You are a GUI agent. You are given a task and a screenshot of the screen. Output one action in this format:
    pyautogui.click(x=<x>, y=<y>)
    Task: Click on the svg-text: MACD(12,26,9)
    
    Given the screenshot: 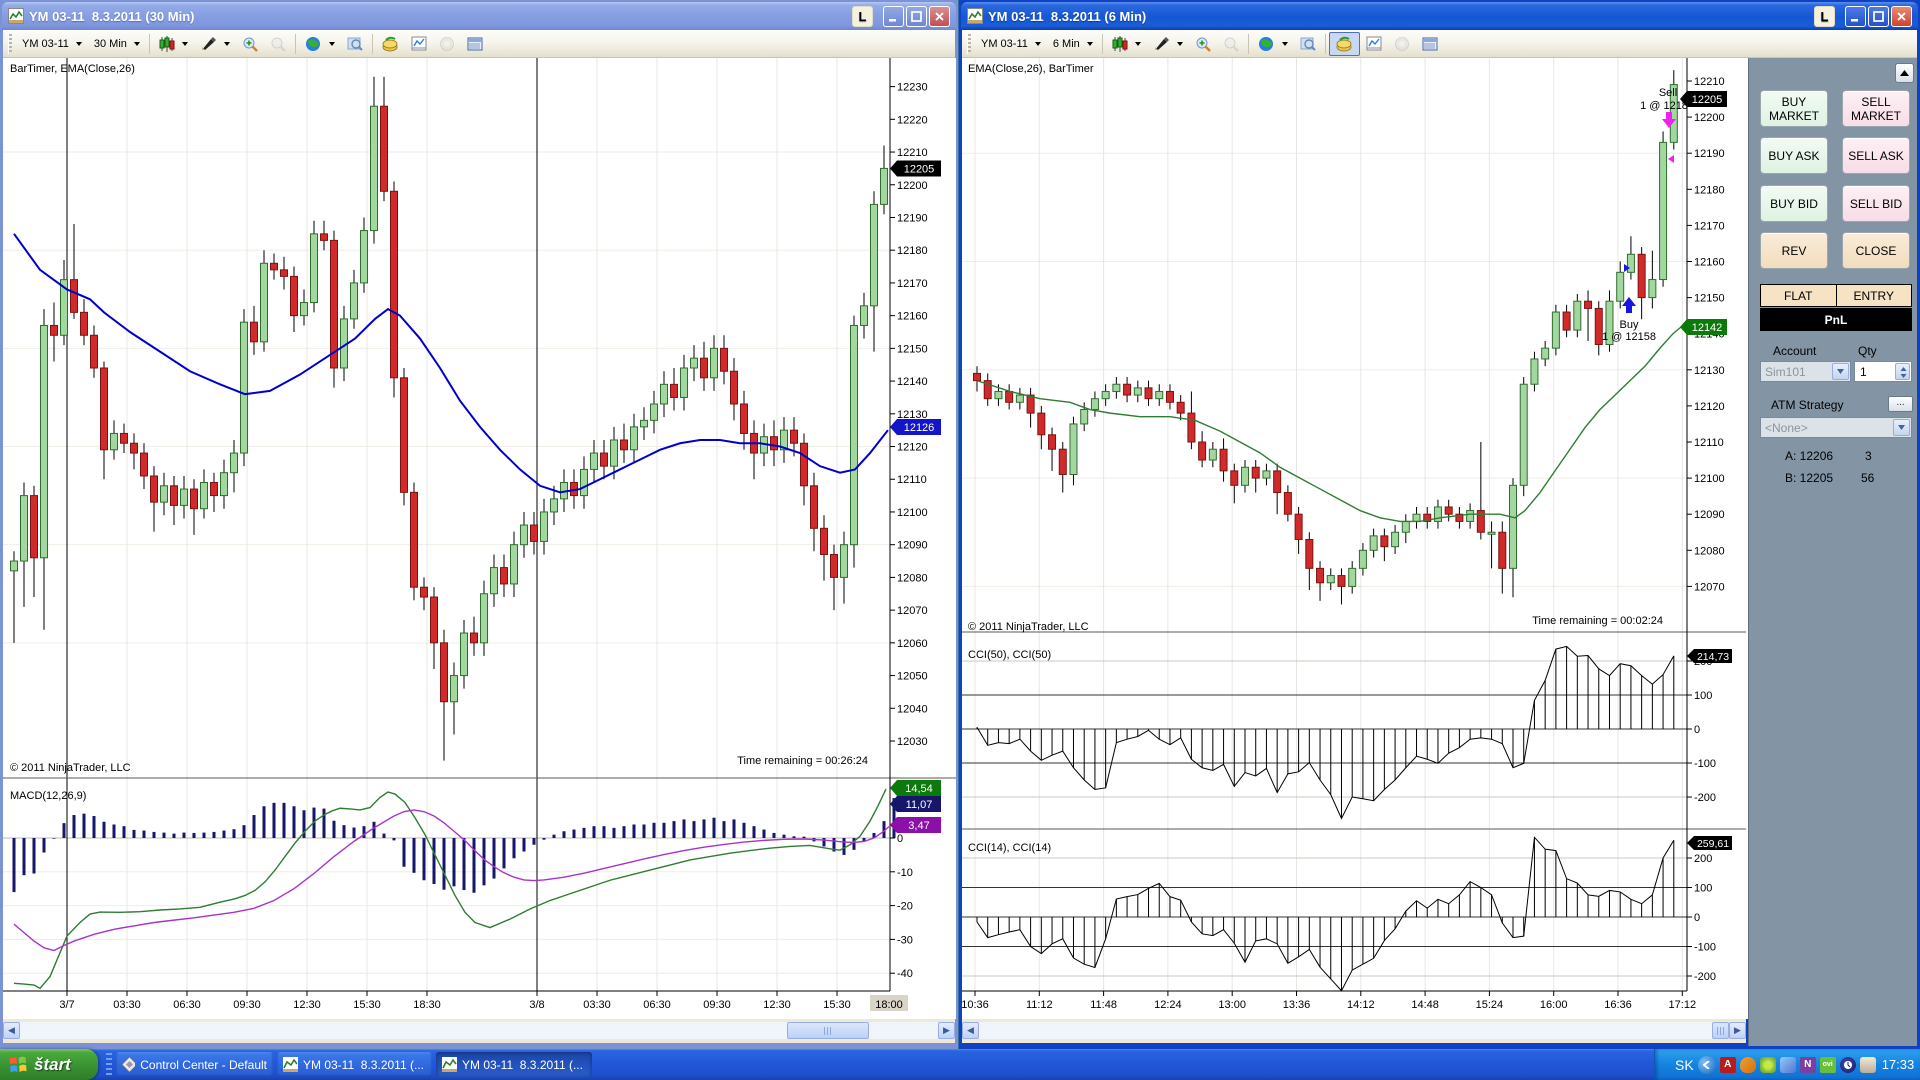 What is the action you would take?
    pyautogui.click(x=48, y=796)
    